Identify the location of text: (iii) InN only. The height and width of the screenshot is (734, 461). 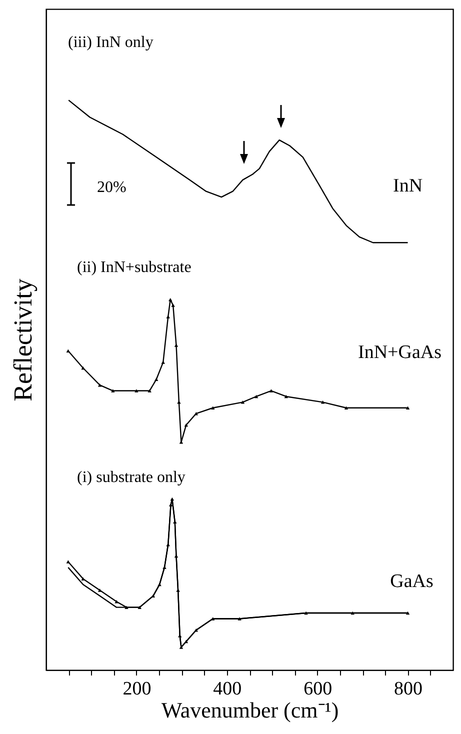
(111, 42).